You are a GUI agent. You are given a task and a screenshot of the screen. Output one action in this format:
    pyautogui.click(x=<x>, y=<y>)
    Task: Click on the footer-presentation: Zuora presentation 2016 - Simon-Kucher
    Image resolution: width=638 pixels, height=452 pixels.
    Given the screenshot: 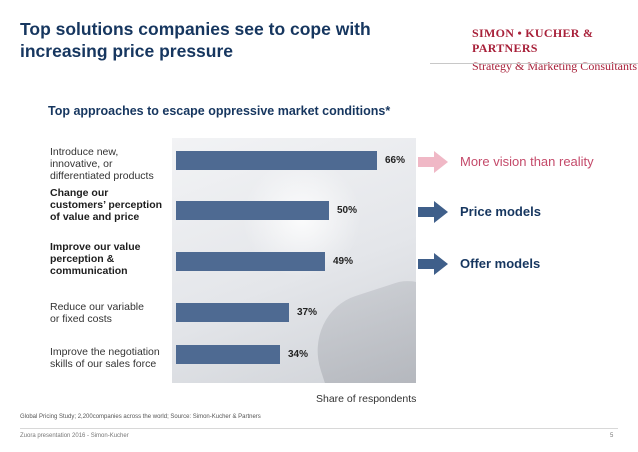 What is the action you would take?
    pyautogui.click(x=74, y=436)
    